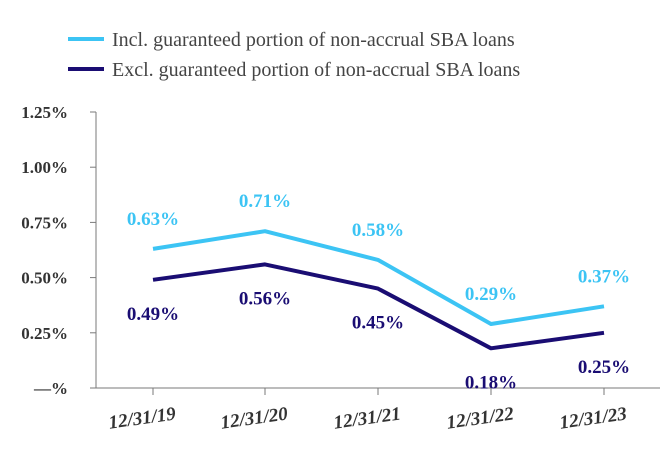  Describe the element at coordinates (44, 333) in the screenshot. I see `y-tick-label: 0.25%` at that location.